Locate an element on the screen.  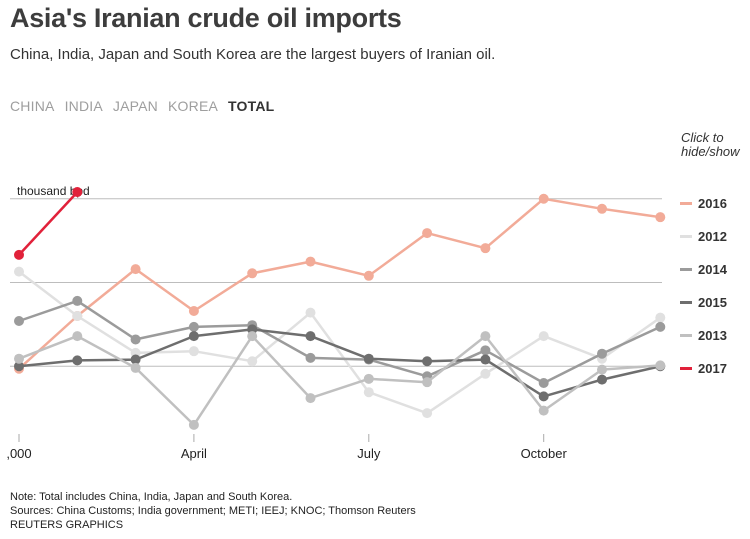
x-tick-label-1: April is located at coordinates (194, 453).